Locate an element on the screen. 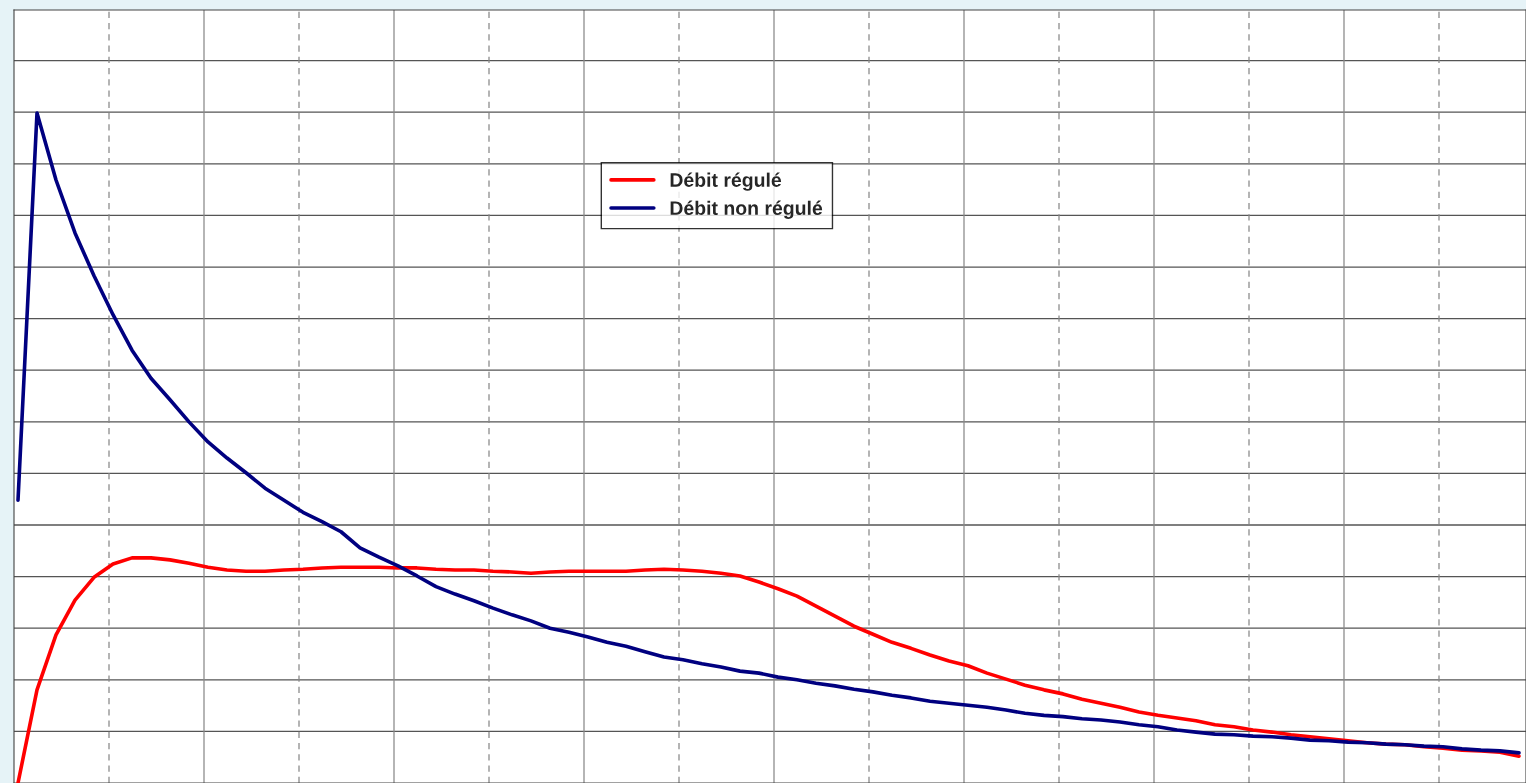 The image size is (1526, 783). legend-label: Débit régulé is located at coordinates (726, 181).